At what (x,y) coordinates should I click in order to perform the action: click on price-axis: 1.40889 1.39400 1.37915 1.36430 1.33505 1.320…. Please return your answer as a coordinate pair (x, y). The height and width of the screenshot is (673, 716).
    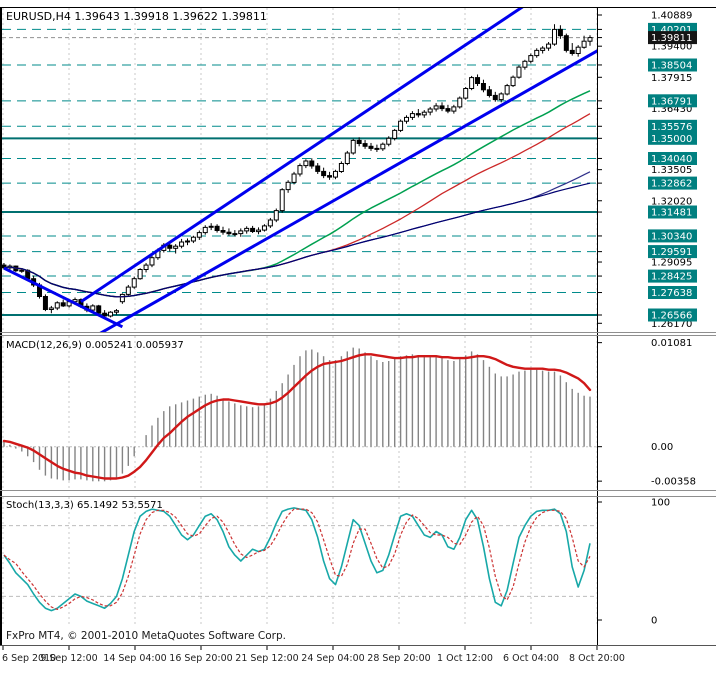
    Looking at the image, I should click on (647, 170).